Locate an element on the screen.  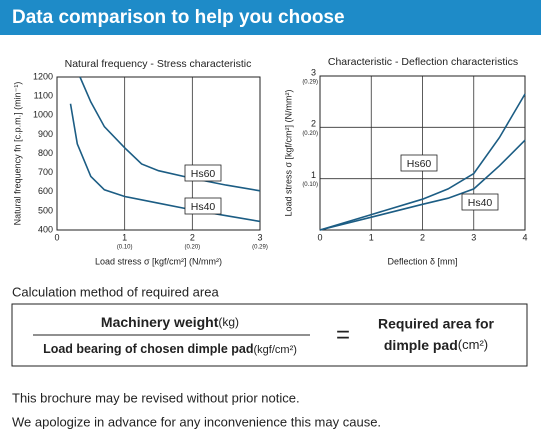
y-tick-label: 1 is located at coordinates (313, 175).